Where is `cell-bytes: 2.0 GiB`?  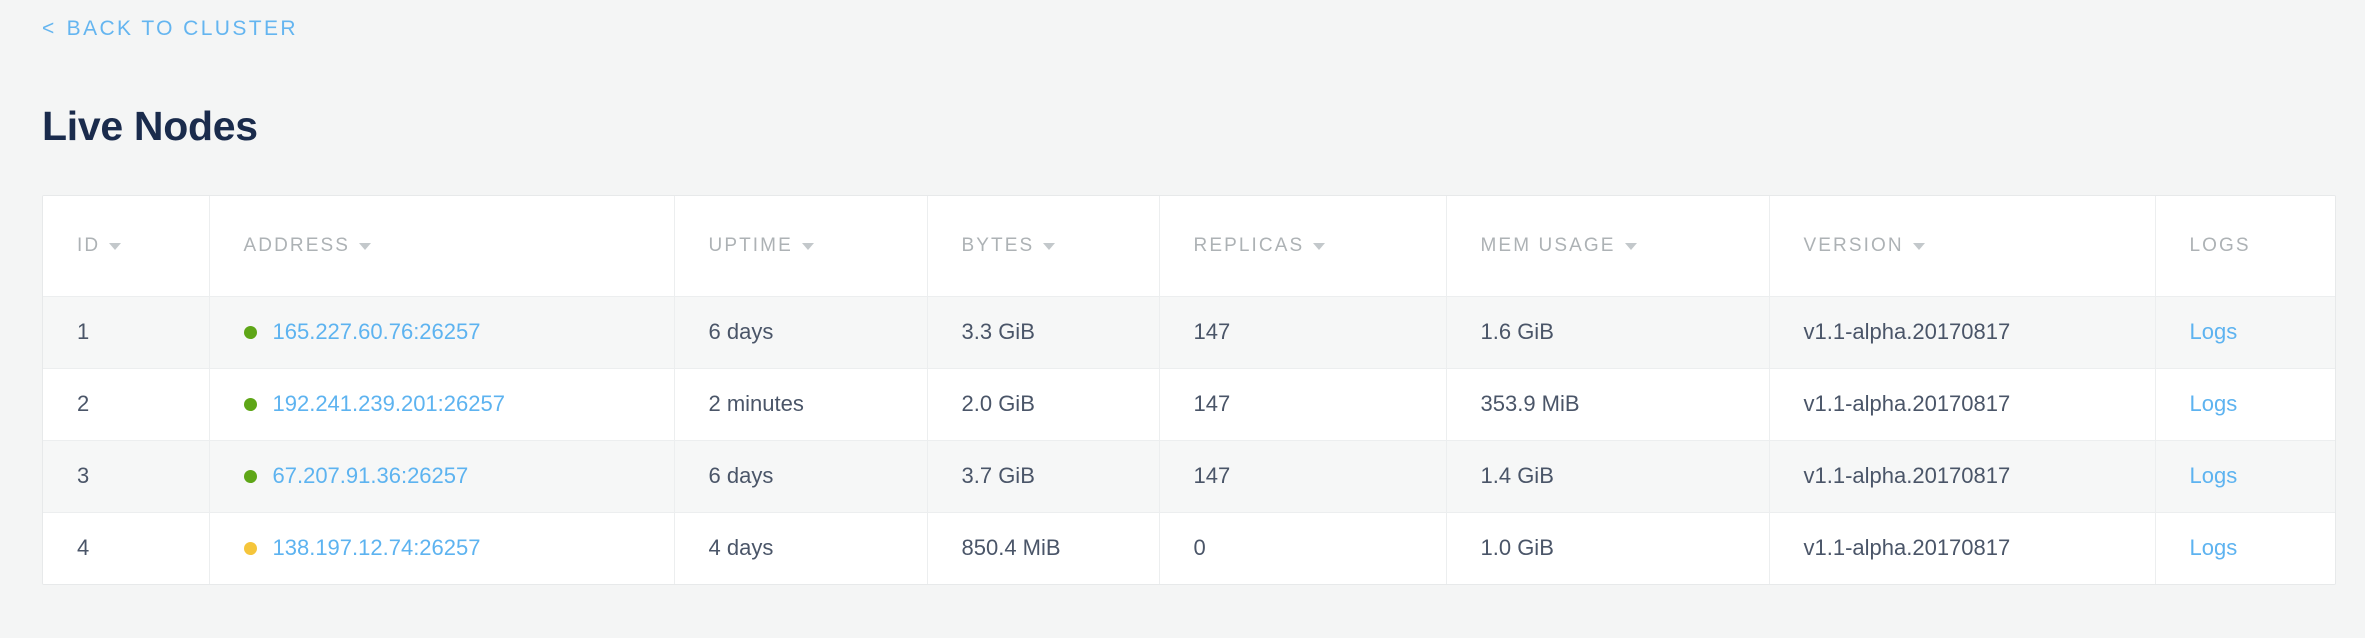
cell-bytes: 2.0 GiB is located at coordinates (1043, 404).